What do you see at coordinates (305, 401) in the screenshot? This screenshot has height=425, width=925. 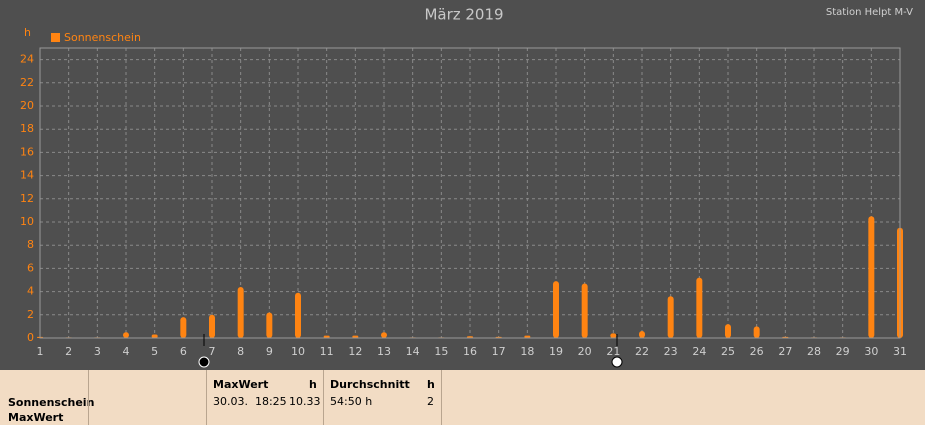 I see `cell: 10.33` at bounding box center [305, 401].